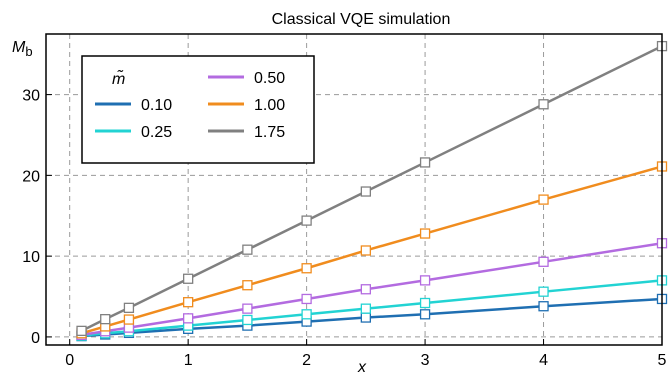 The image size is (670, 377). I want to click on y-axis-title-subscript: b, so click(28, 51).